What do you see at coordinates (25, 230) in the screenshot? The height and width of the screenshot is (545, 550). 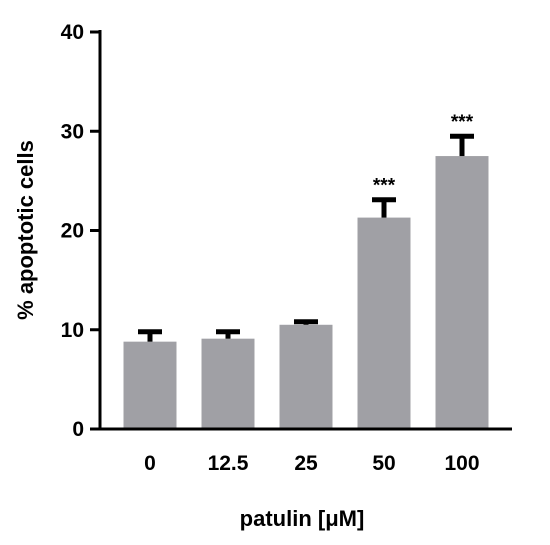 I see `y-axis-title: % apoptotic cells` at bounding box center [25, 230].